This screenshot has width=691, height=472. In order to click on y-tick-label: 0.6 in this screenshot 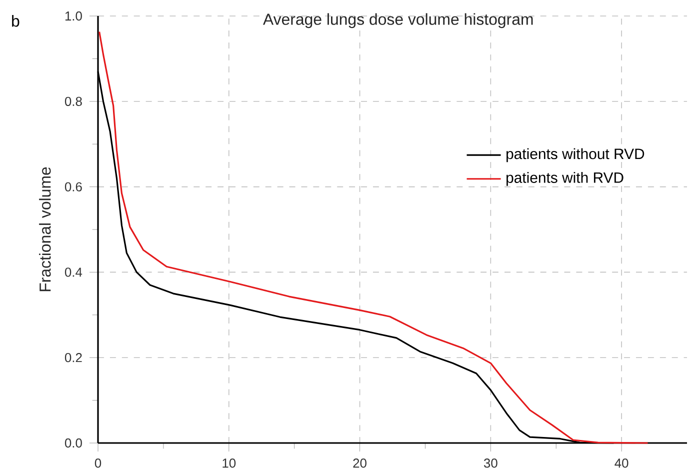, I will do `click(73, 187)`.